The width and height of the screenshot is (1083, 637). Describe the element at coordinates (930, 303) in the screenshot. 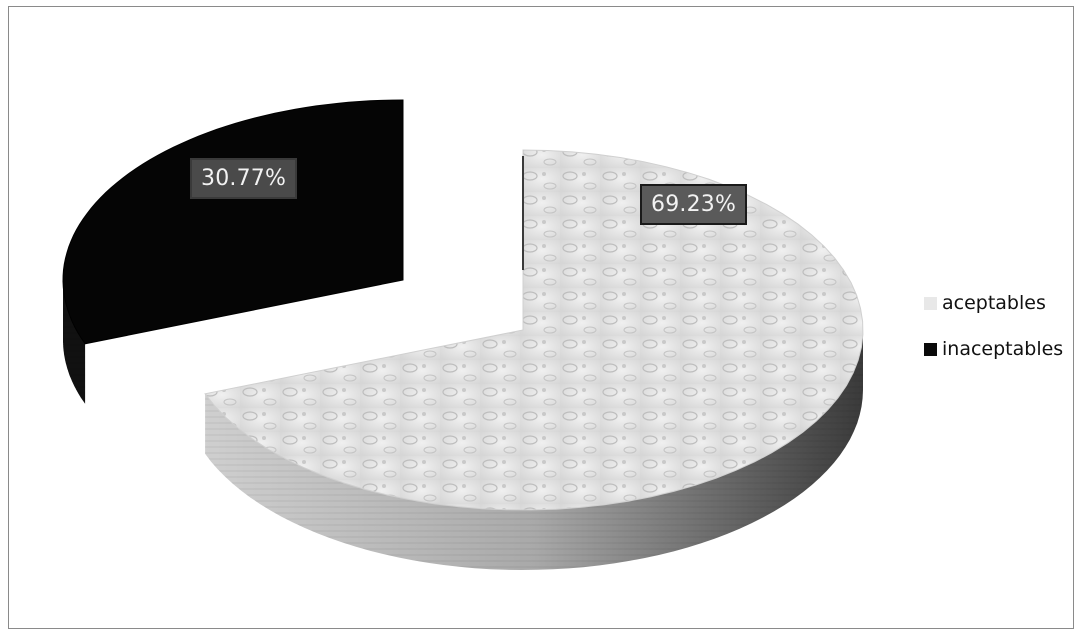

I see `legend-swatch-aceptables` at that location.